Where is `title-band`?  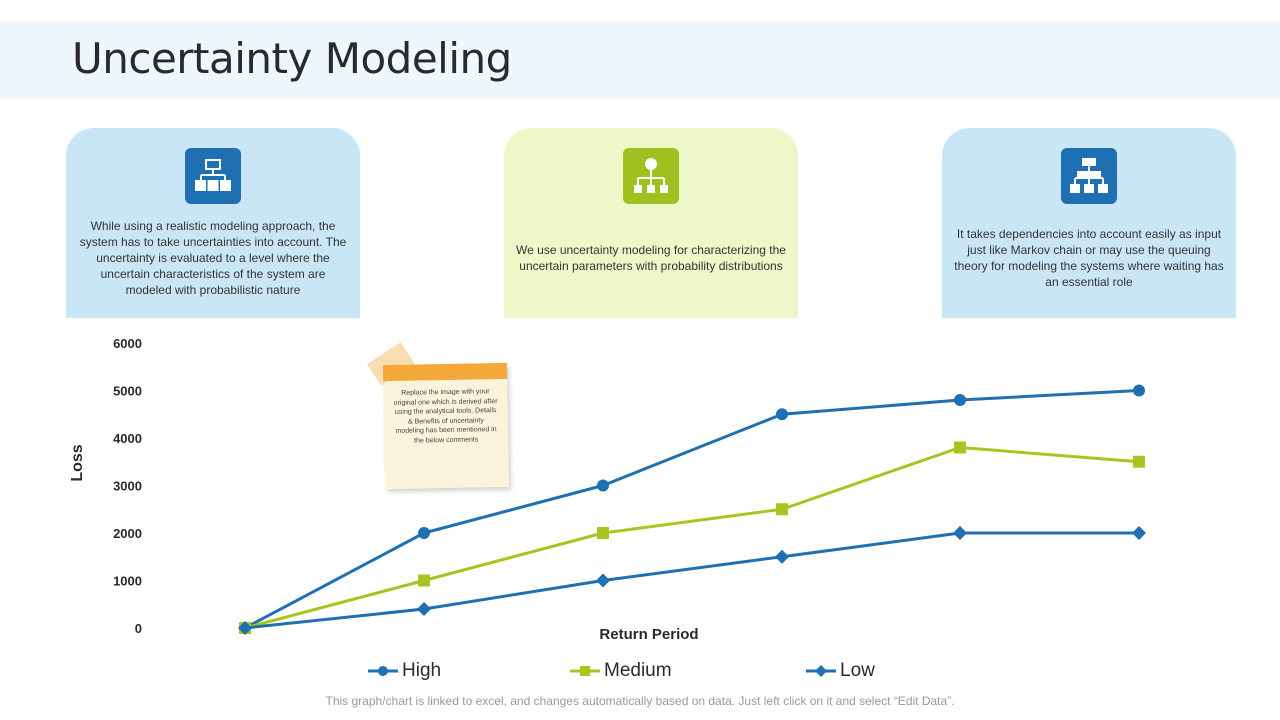
title-band is located at coordinates (640, 60).